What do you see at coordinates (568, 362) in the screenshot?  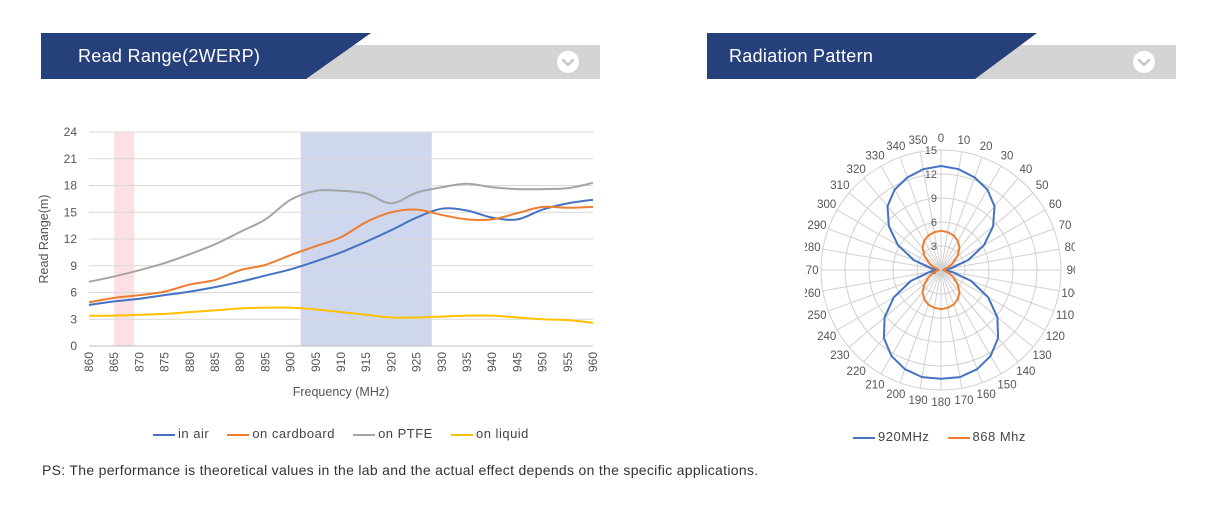 I see `x-tick-label: 955` at bounding box center [568, 362].